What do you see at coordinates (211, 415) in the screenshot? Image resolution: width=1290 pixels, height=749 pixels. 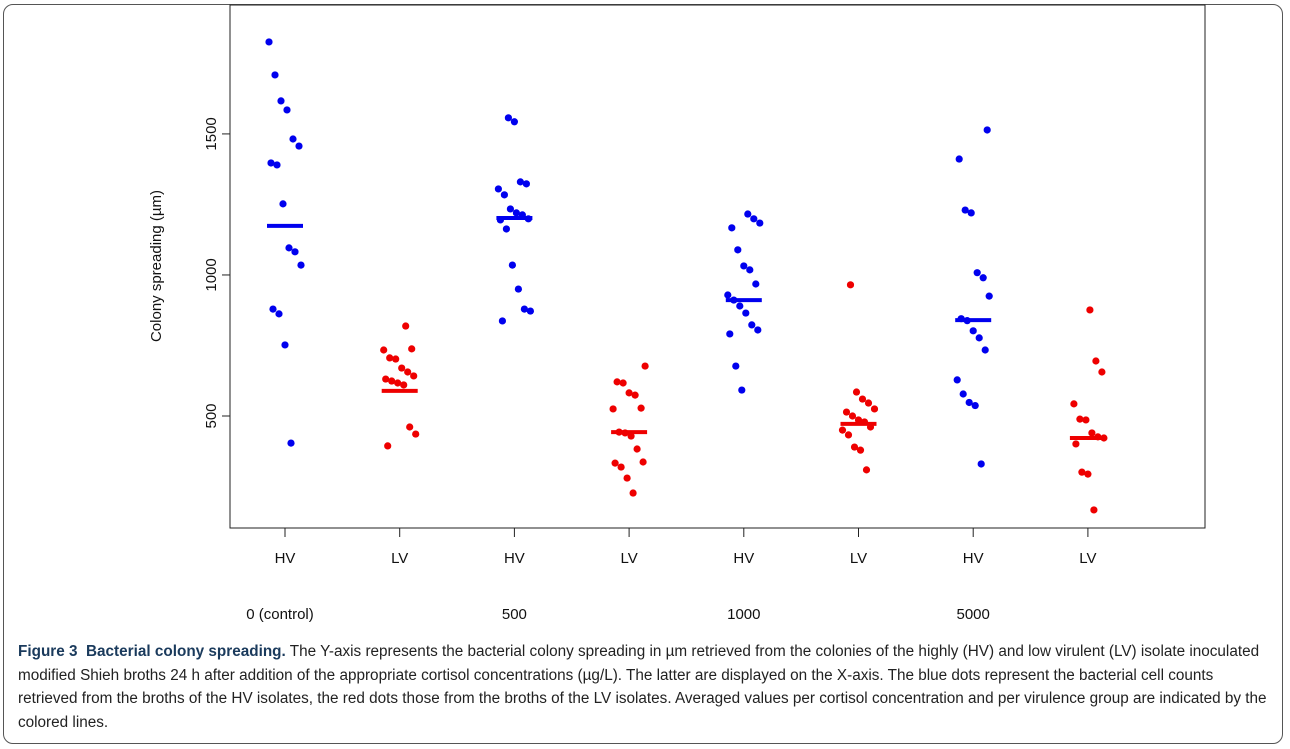 I see `y-tick-label: 500` at bounding box center [211, 415].